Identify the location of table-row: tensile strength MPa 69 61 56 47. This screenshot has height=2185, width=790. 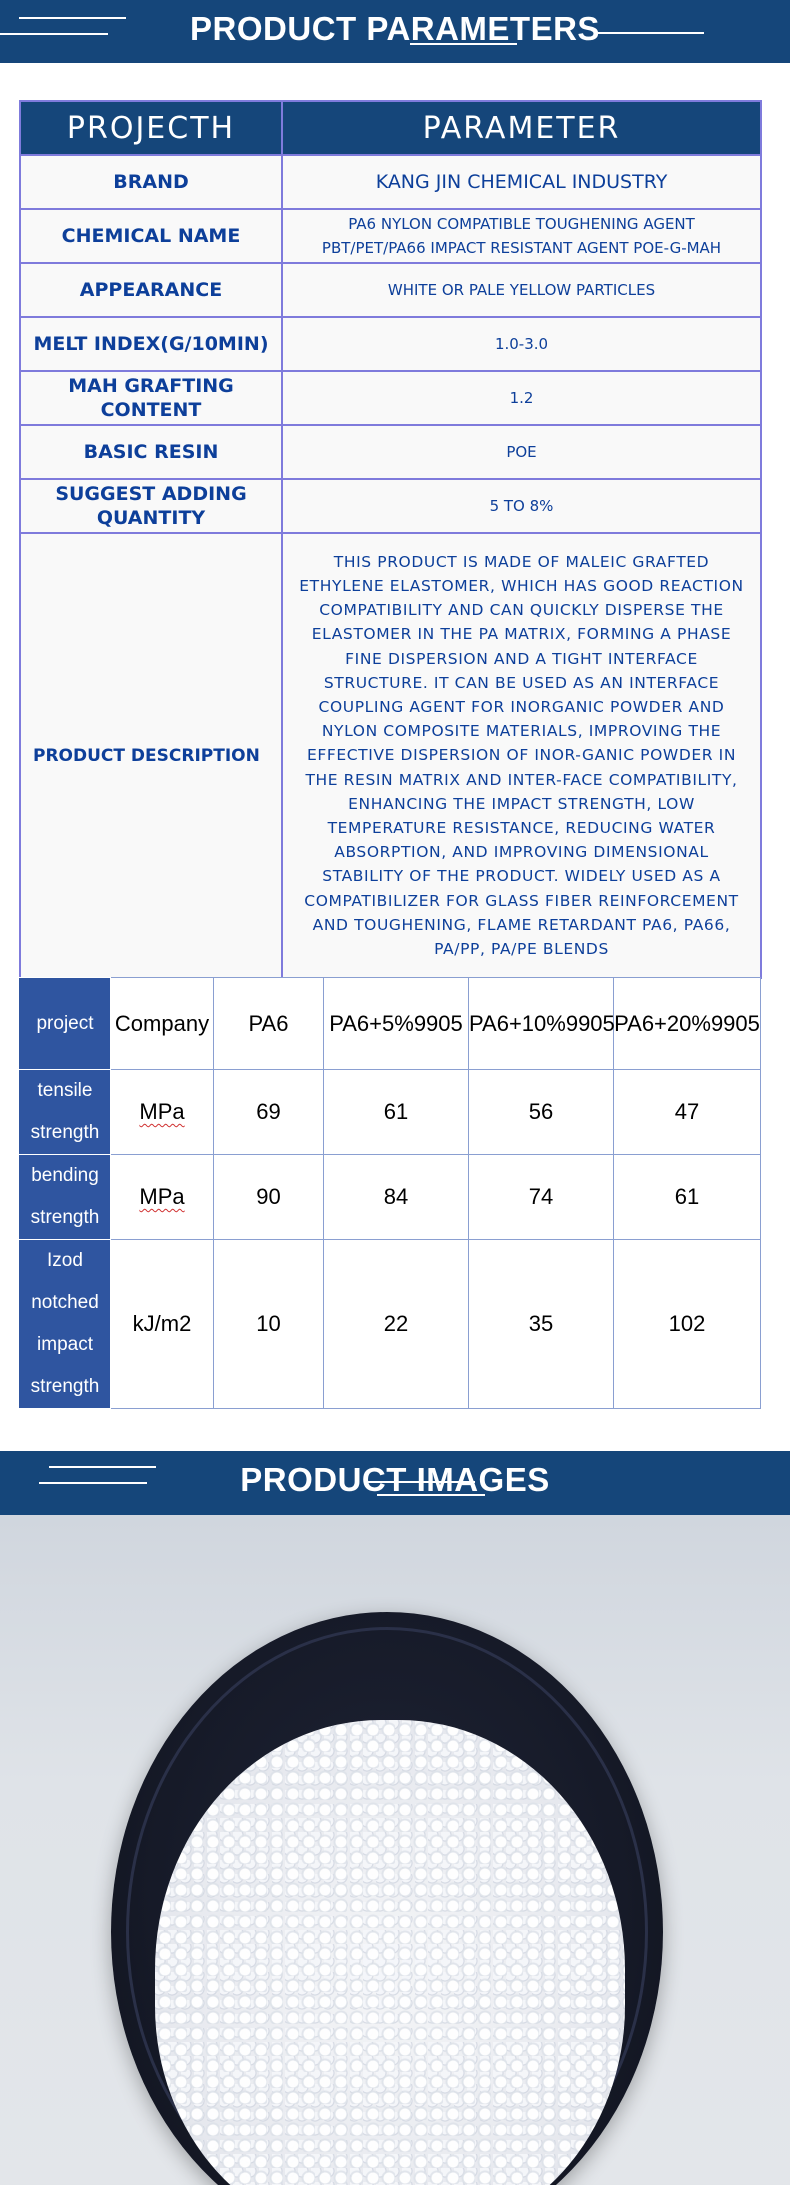
(390, 1112).